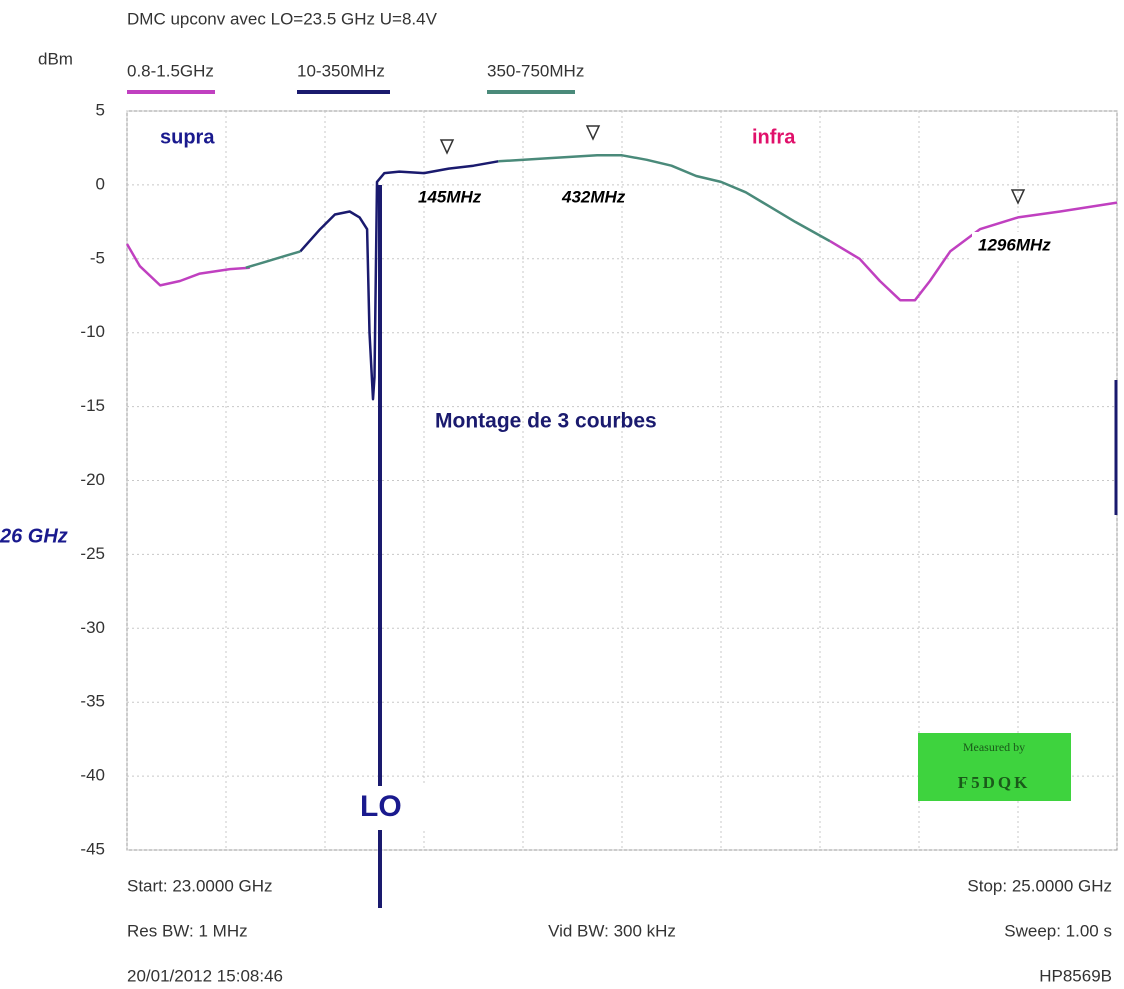 The width and height of the screenshot is (1124, 989). I want to click on badge-text: Measured by, so click(994, 747).